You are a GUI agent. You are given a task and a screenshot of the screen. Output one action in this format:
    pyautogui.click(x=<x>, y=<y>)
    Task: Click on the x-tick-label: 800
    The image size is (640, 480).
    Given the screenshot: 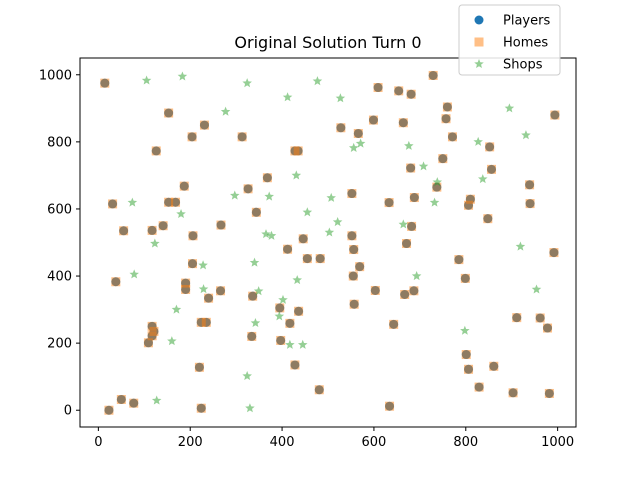 What is the action you would take?
    pyautogui.click(x=465, y=442)
    